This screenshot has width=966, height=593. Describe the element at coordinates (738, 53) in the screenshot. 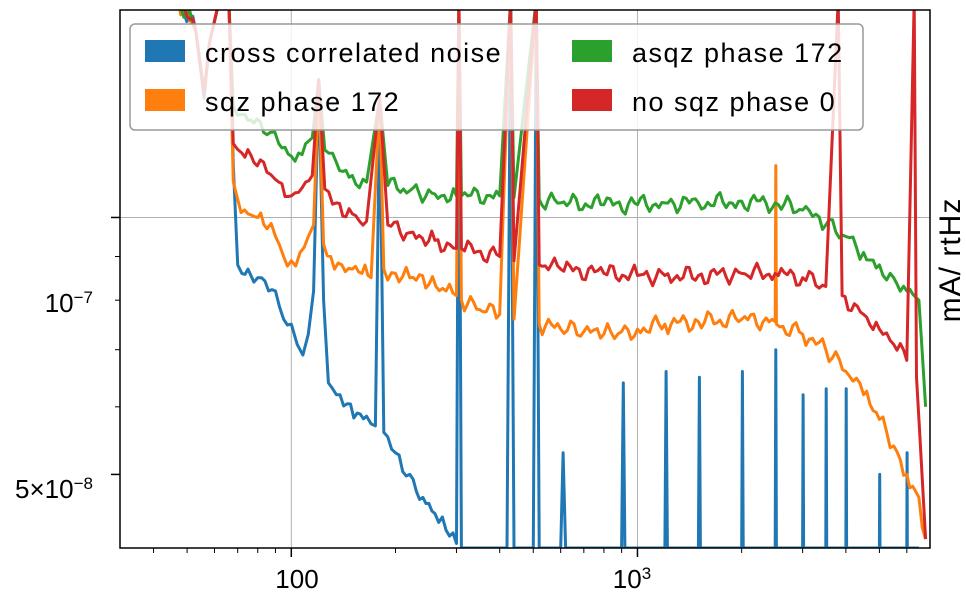

I see `legend-label-asqz-phase-172: asqz phase 172` at that location.